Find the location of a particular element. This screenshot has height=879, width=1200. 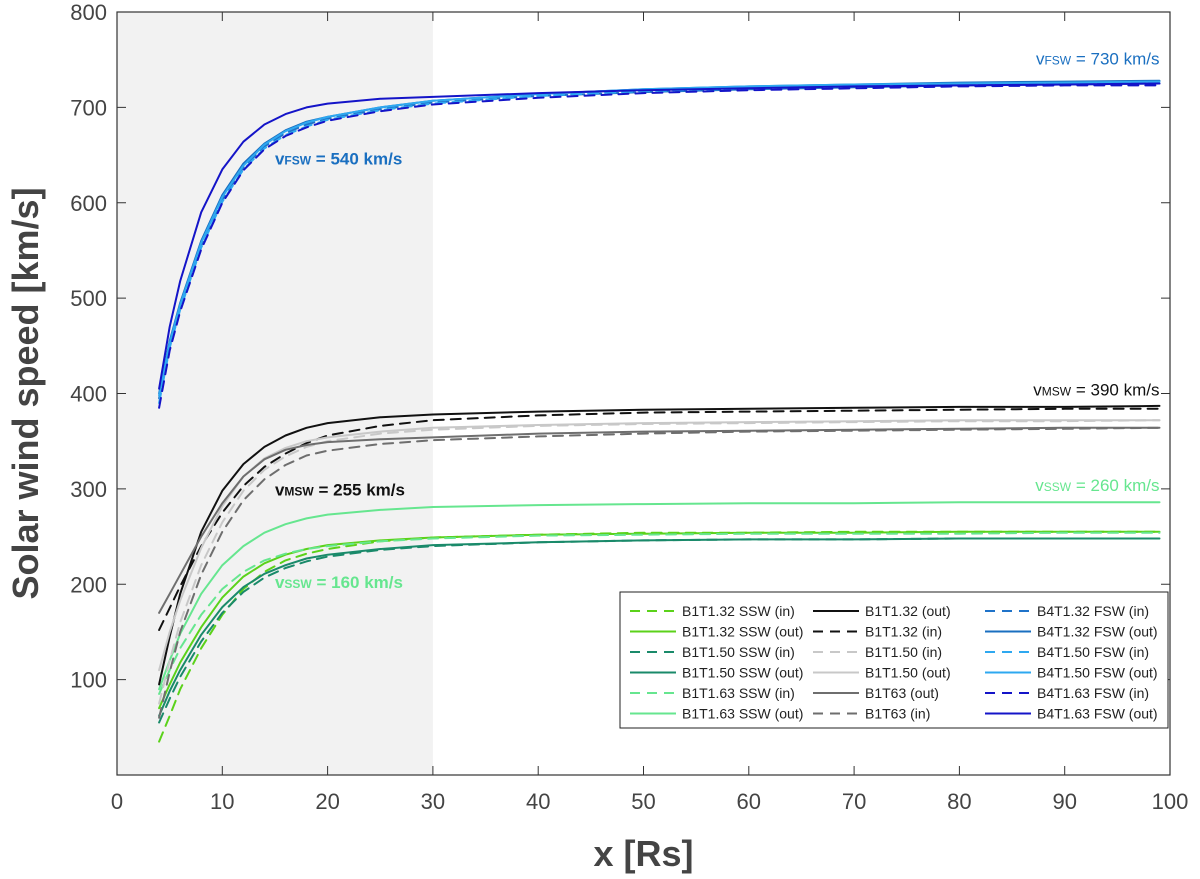

legend-entry-label: B1T1.50 (in) is located at coordinates (903, 652).